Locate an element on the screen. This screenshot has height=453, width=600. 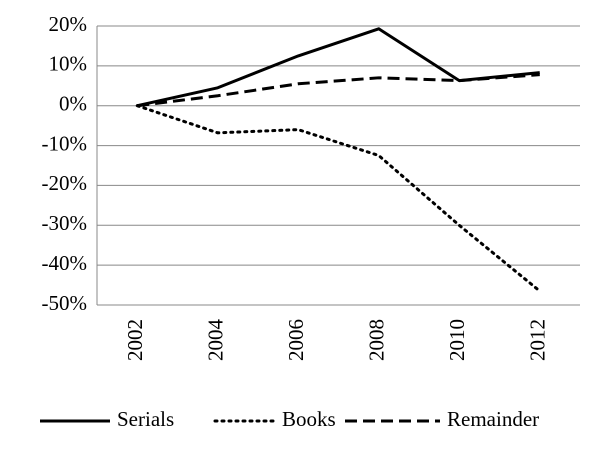
legend-label: Remainder is located at coordinates (493, 419).